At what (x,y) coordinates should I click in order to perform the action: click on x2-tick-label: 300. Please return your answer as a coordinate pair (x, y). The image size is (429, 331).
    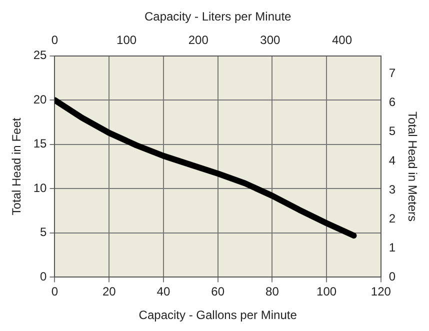
    Looking at the image, I should click on (270, 39).